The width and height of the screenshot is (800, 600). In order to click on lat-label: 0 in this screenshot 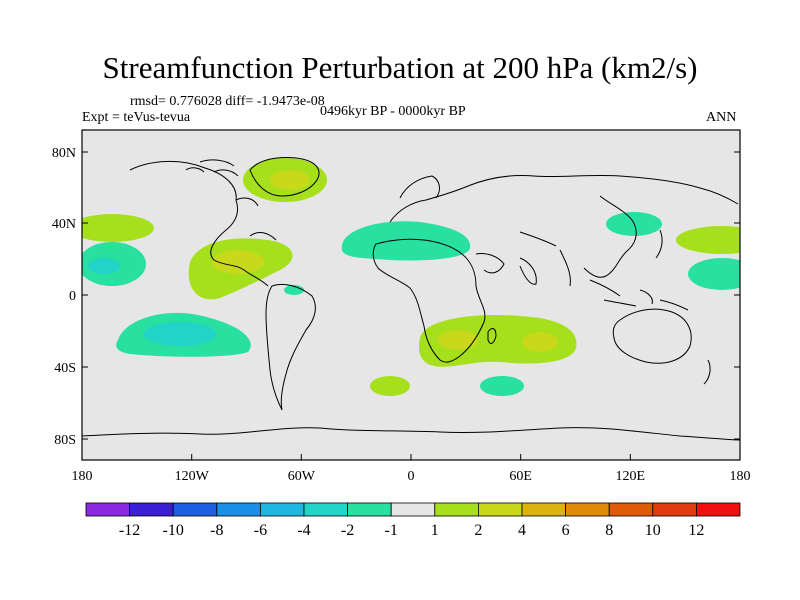, I will do `click(72, 296)`.